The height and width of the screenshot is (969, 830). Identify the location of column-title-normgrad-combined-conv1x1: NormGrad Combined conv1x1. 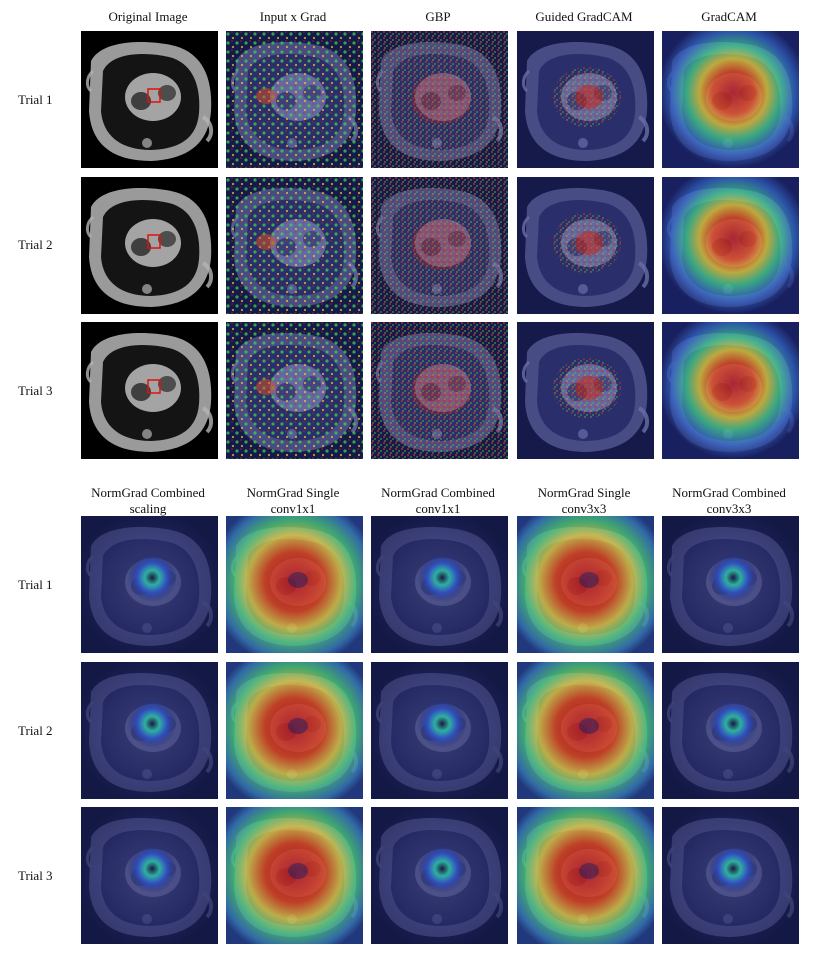
(438, 501).